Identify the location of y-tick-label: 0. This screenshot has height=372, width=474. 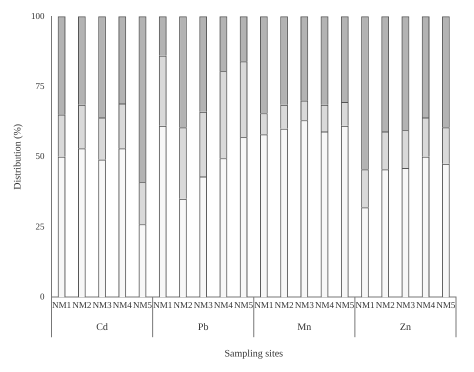
(42, 297).